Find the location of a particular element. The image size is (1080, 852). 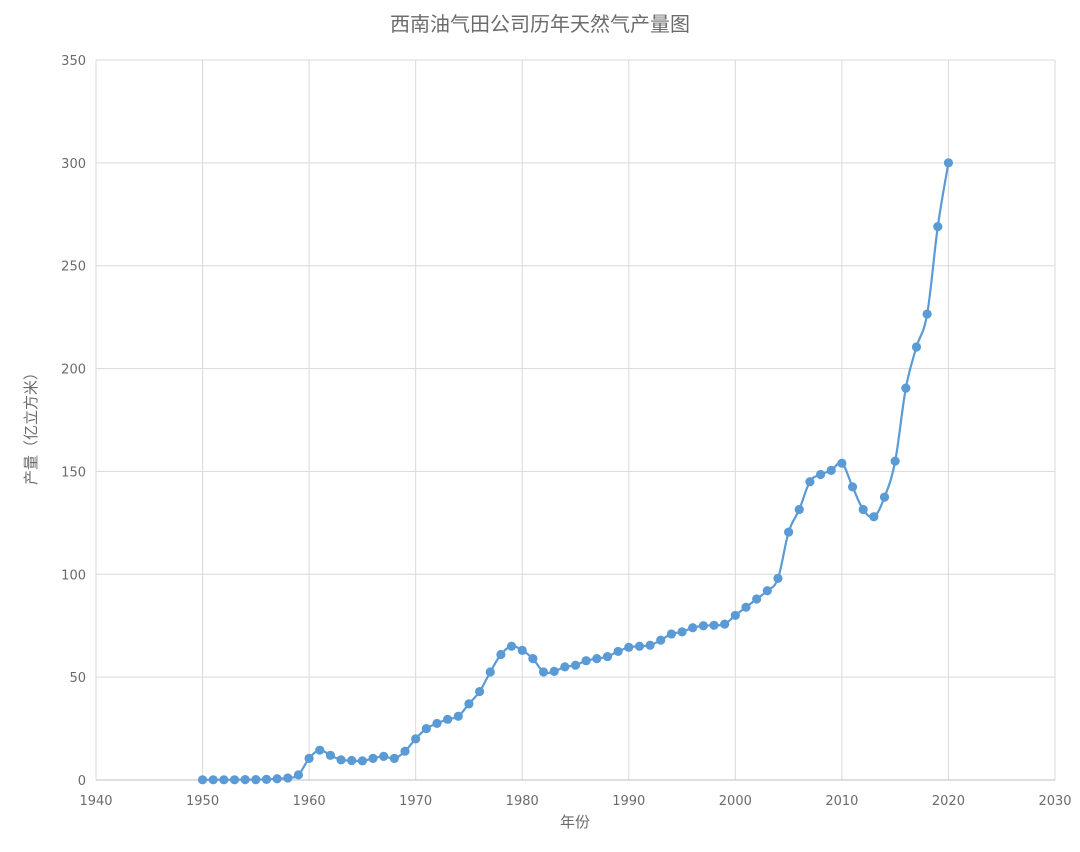

x-tick-label: 1990 is located at coordinates (628, 801).